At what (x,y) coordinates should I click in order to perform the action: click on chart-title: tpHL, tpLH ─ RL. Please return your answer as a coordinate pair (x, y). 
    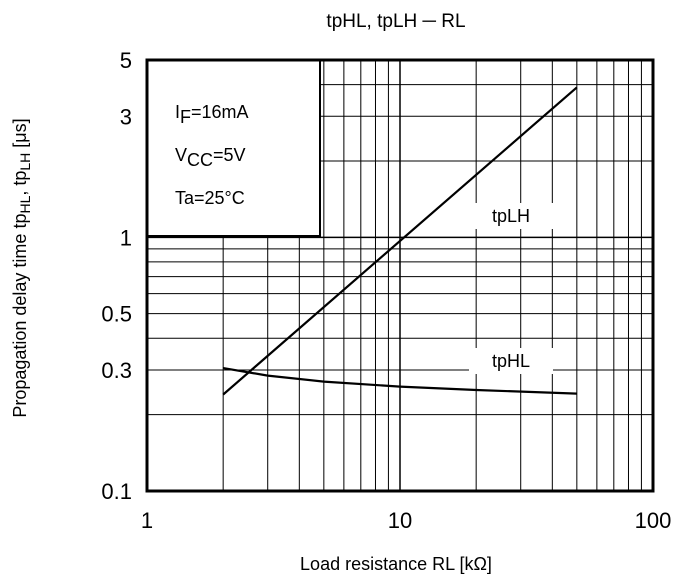
    Looking at the image, I should click on (395, 21).